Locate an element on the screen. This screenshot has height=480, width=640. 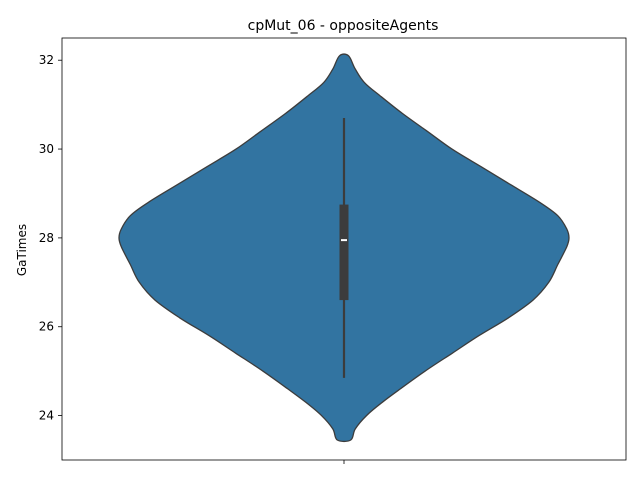
interquartile-box is located at coordinates (344, 252).